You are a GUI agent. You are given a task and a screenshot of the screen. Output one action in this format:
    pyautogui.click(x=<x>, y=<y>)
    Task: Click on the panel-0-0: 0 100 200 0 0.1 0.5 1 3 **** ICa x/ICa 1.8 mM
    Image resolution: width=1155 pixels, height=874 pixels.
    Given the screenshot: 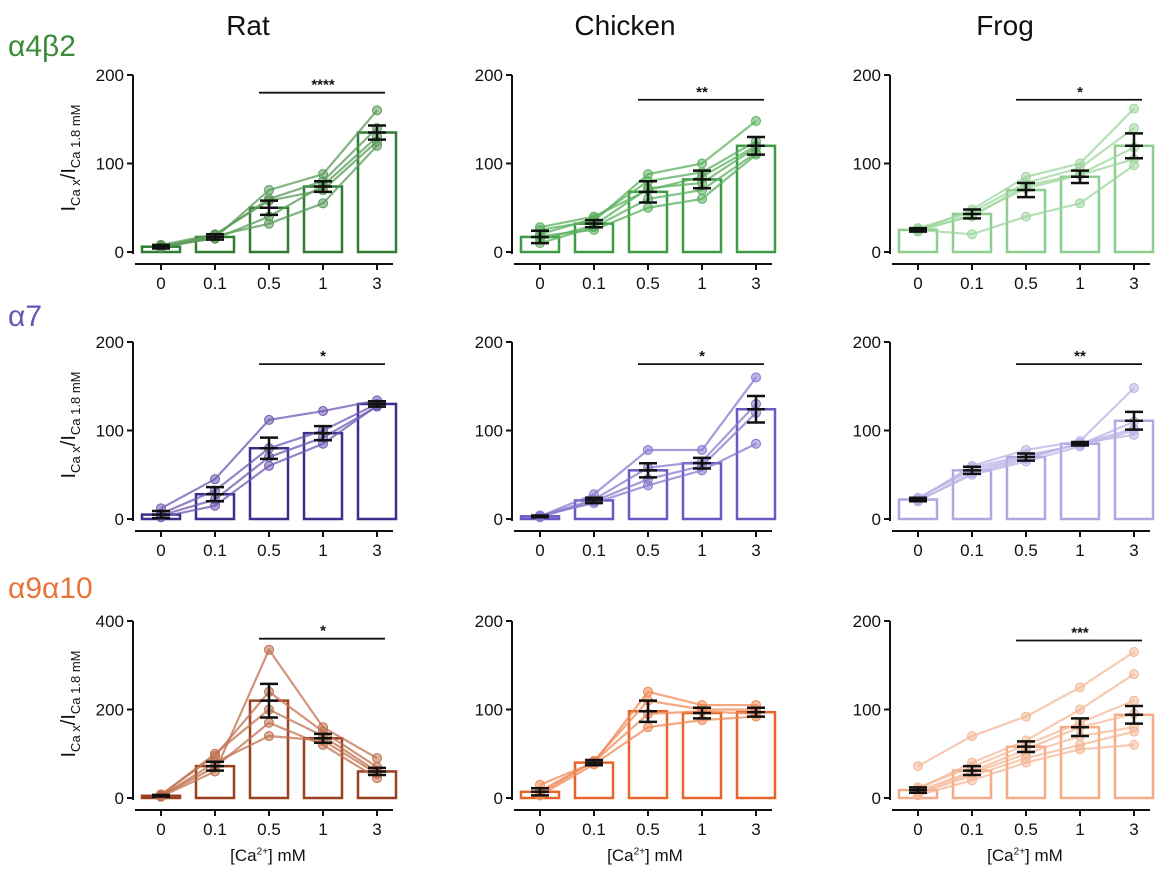 What is the action you would take?
    pyautogui.click(x=228, y=179)
    